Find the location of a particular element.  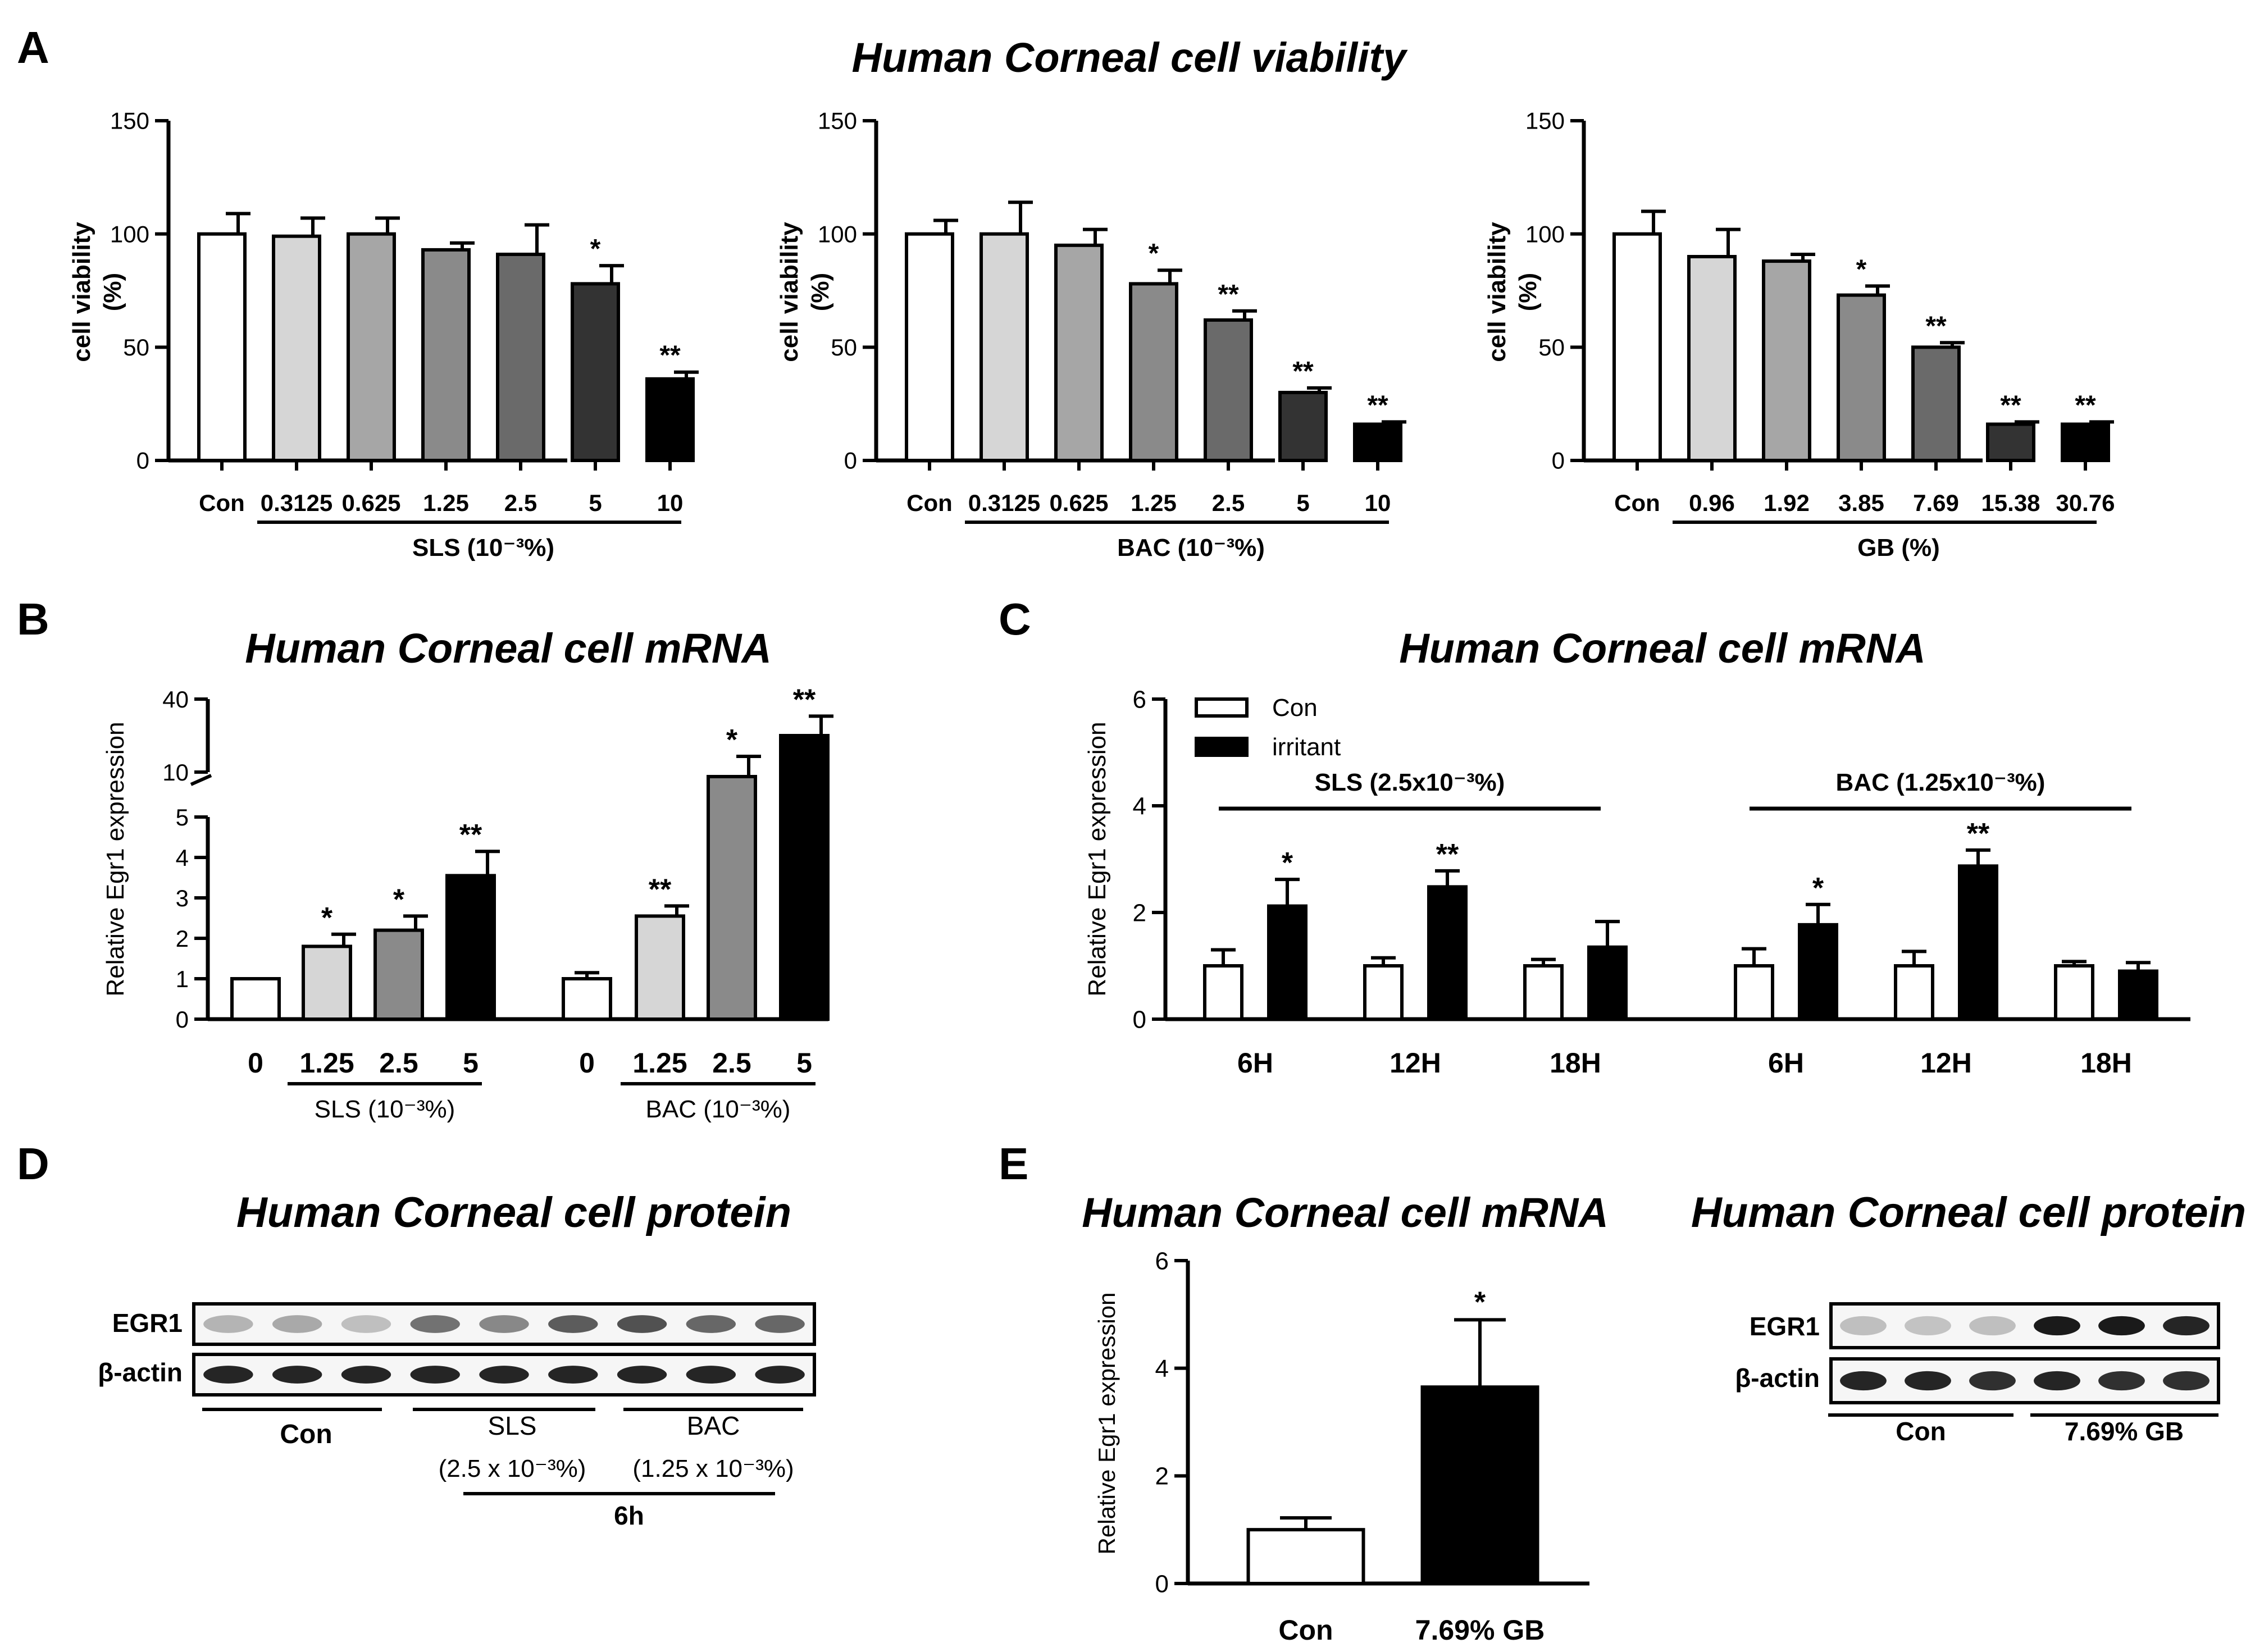

blot-d-row-label-egr1: EGR1 is located at coordinates (147, 1323).